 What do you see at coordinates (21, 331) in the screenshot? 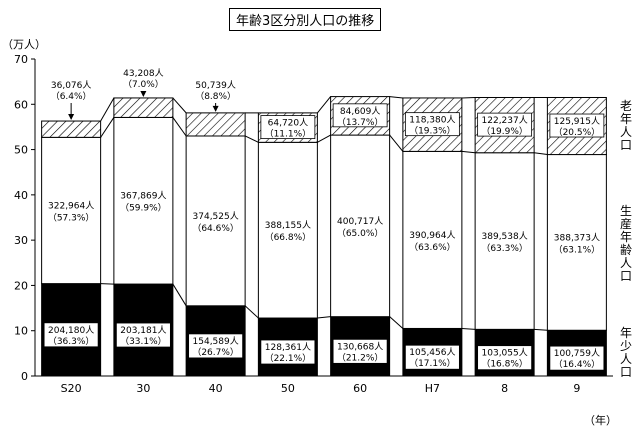
I see `y-tick-label: 10` at bounding box center [21, 331].